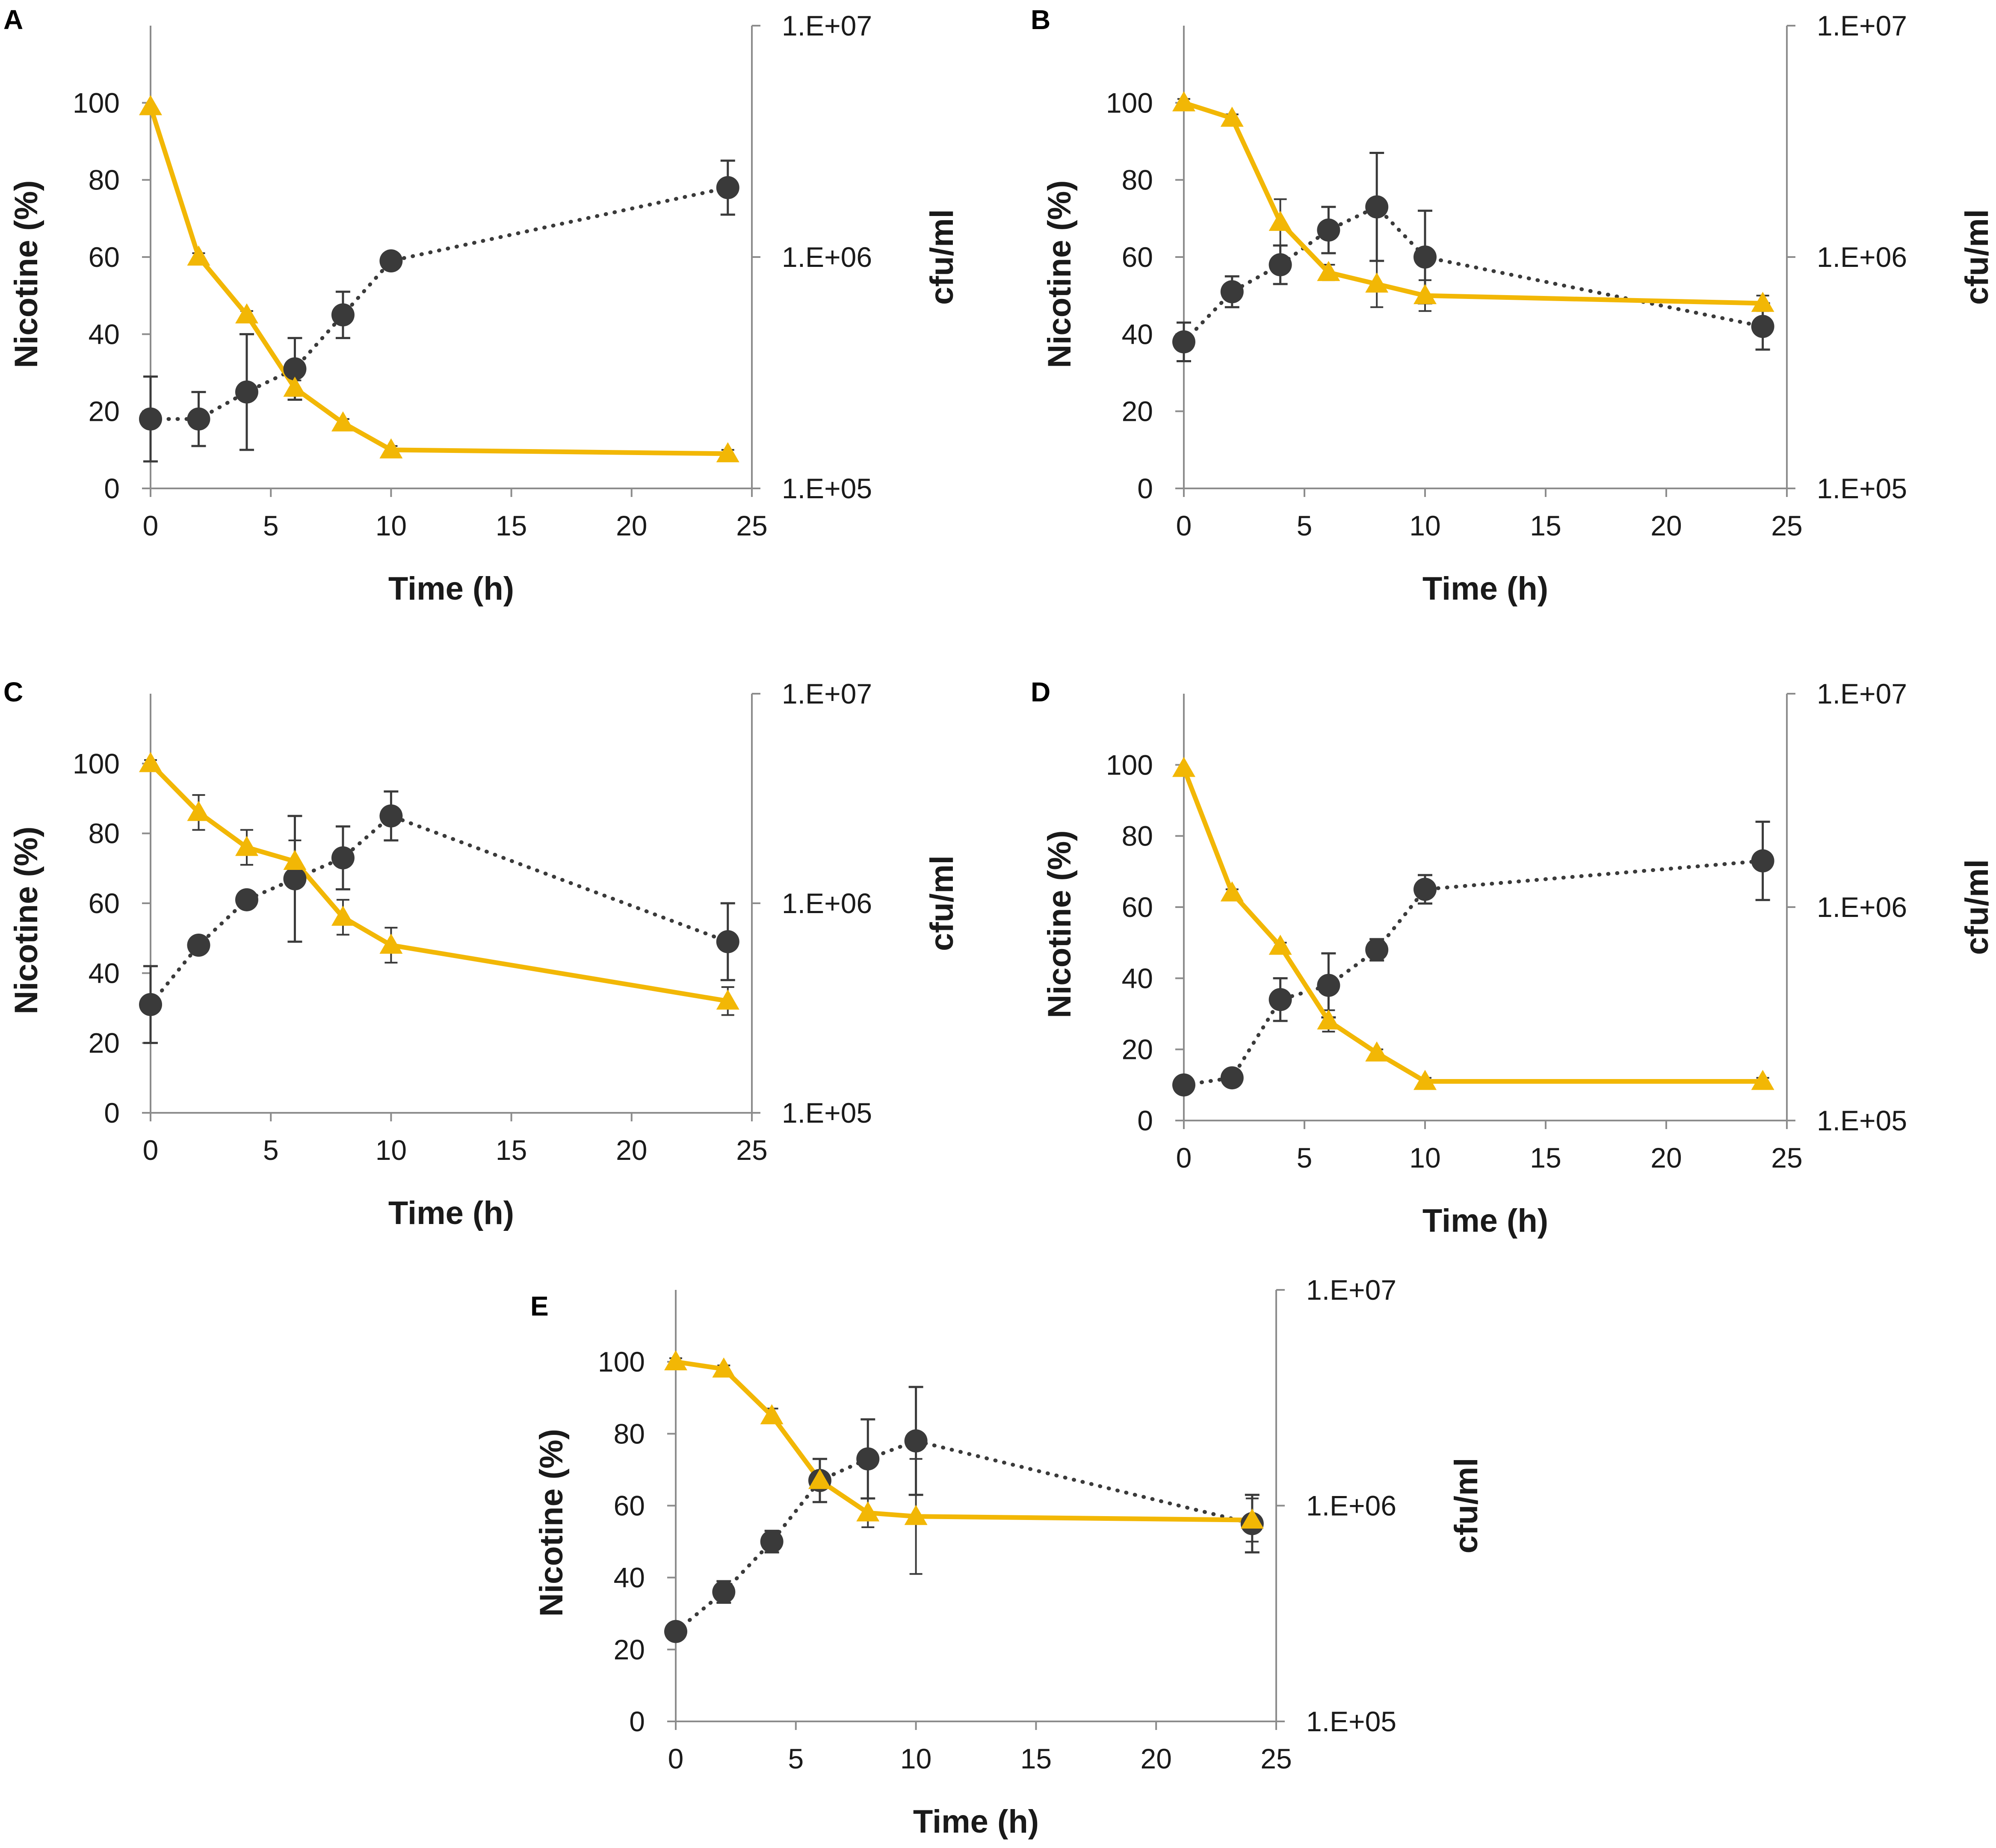  What do you see at coordinates (1040, 692) in the screenshot?
I see `panel-letter: D` at bounding box center [1040, 692].